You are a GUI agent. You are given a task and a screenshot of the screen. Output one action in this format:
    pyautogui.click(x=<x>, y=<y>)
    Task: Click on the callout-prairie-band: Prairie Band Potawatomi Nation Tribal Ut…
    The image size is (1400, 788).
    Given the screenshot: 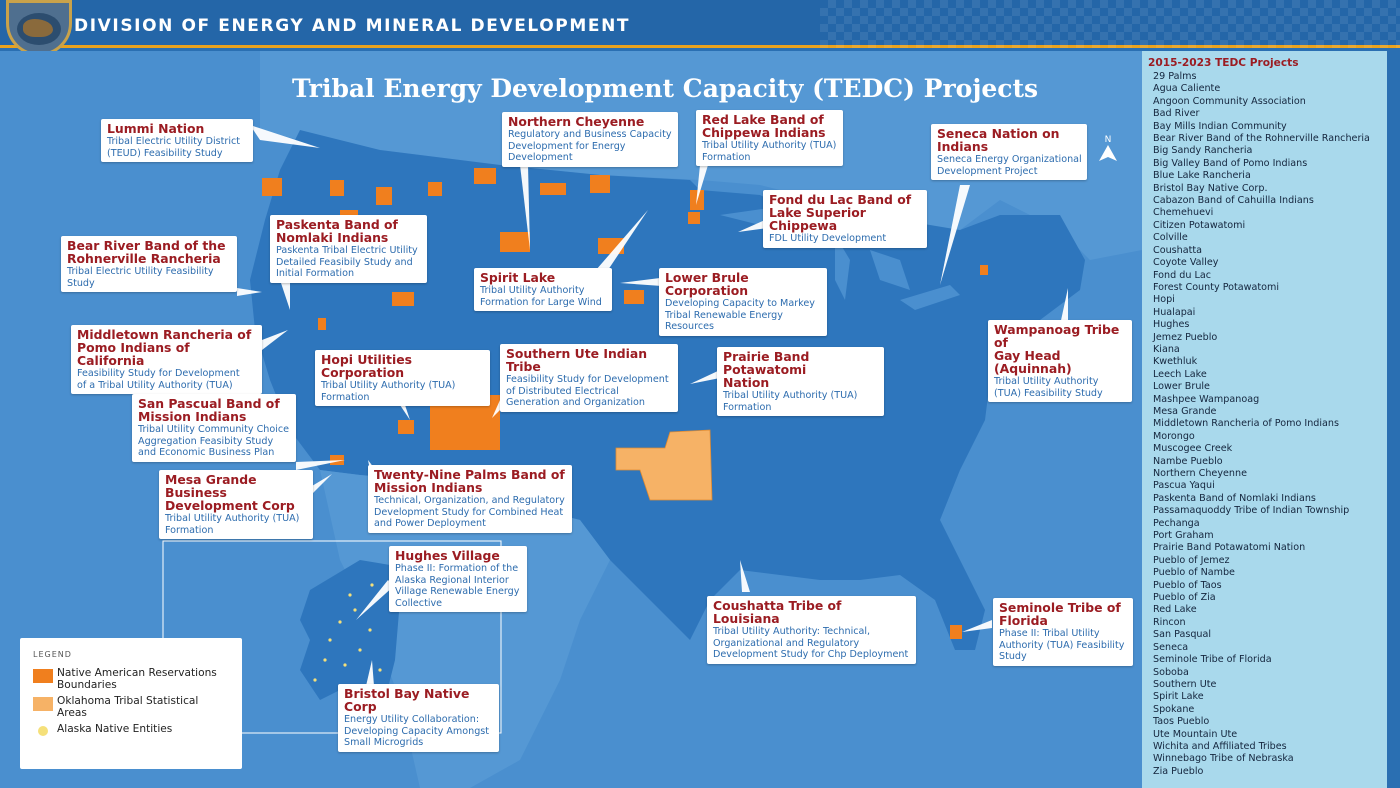 What is the action you would take?
    pyautogui.click(x=800, y=381)
    